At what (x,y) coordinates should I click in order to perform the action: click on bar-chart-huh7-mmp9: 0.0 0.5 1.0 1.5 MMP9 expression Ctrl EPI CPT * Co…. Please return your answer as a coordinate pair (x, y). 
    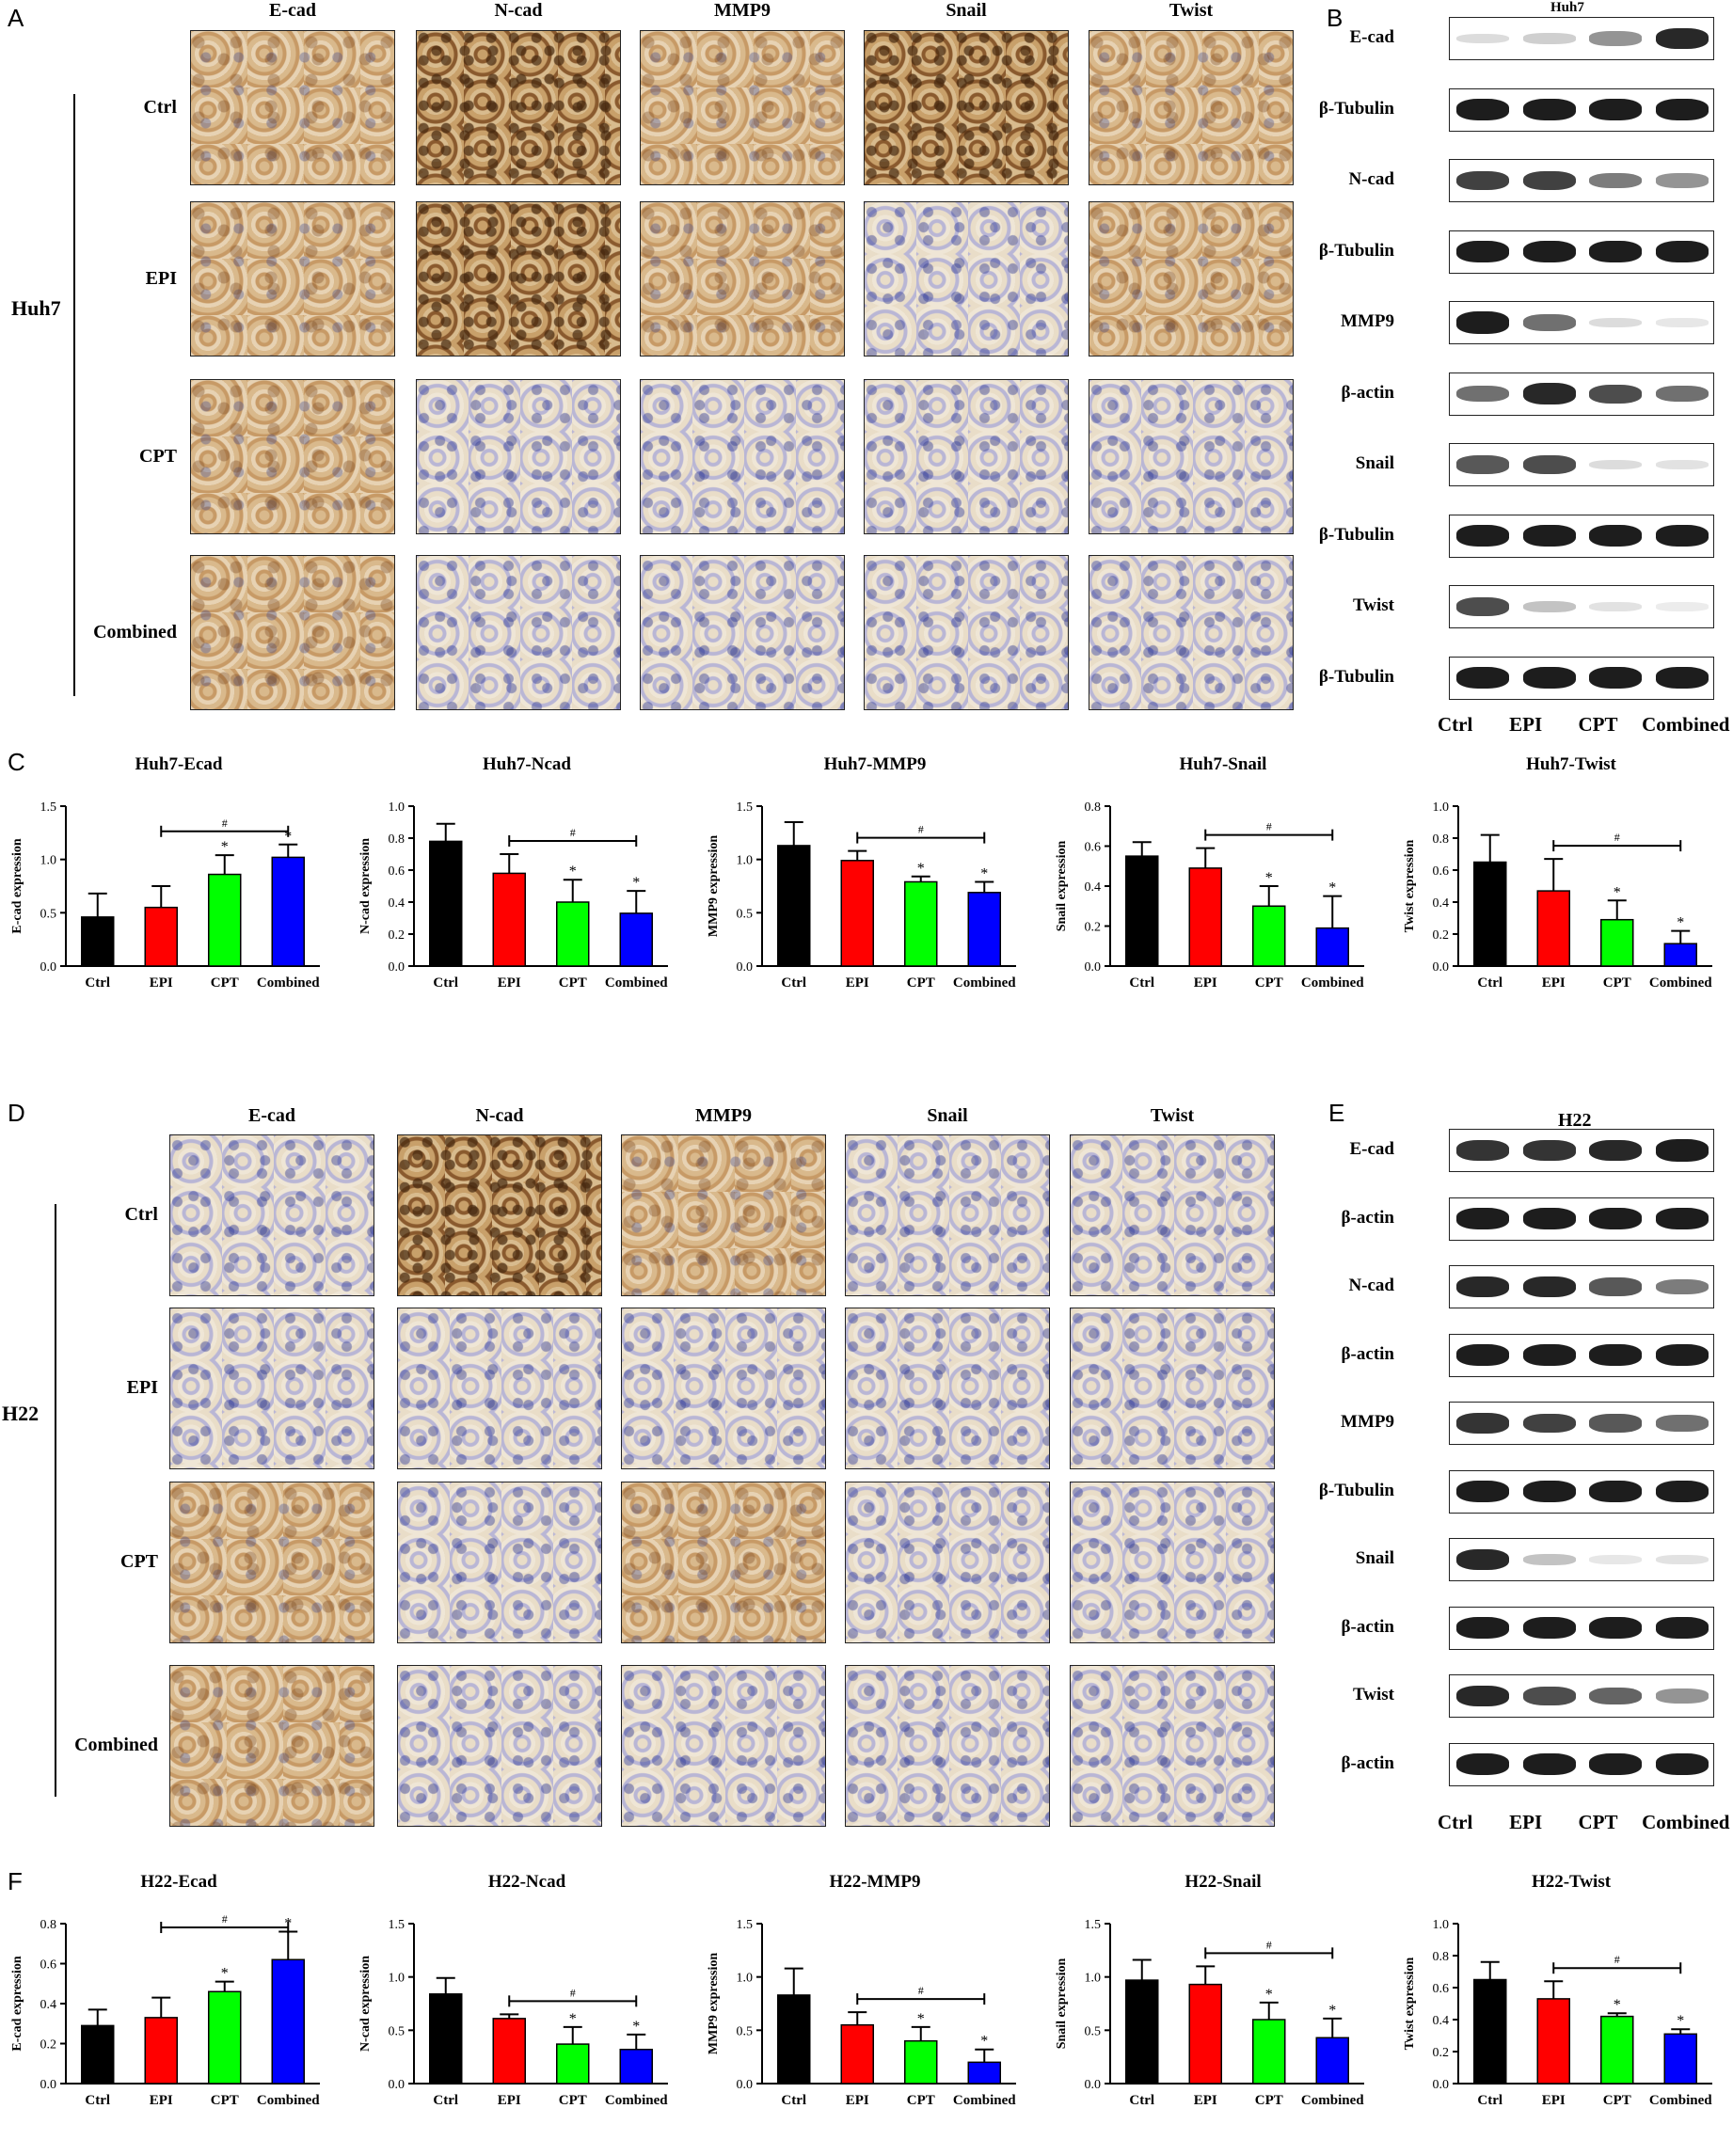
    Looking at the image, I should click on (861, 896).